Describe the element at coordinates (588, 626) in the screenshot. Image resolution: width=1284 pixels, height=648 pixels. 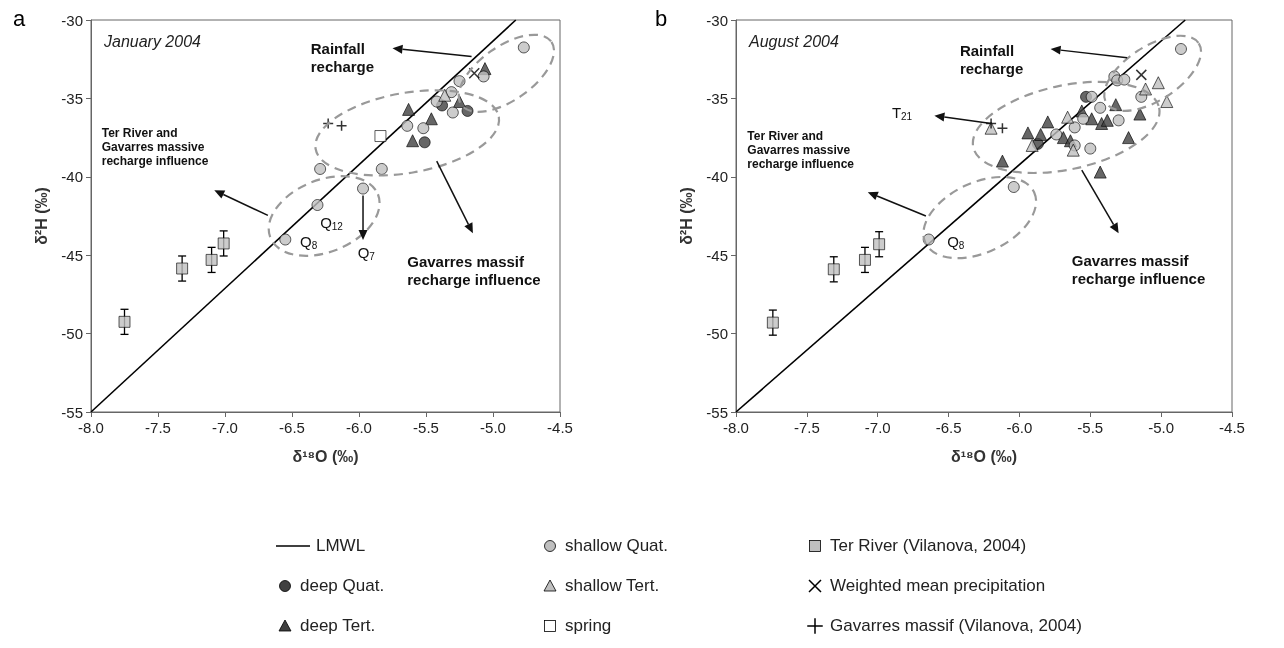
I see `legend-label: spring` at that location.